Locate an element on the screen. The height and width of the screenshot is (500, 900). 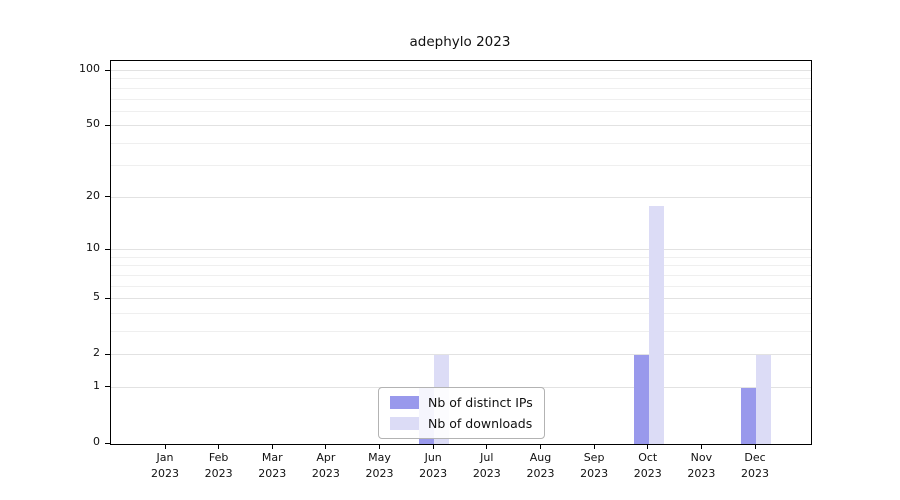
legend-item-downloads: Nb of downloads is located at coordinates (461, 423).